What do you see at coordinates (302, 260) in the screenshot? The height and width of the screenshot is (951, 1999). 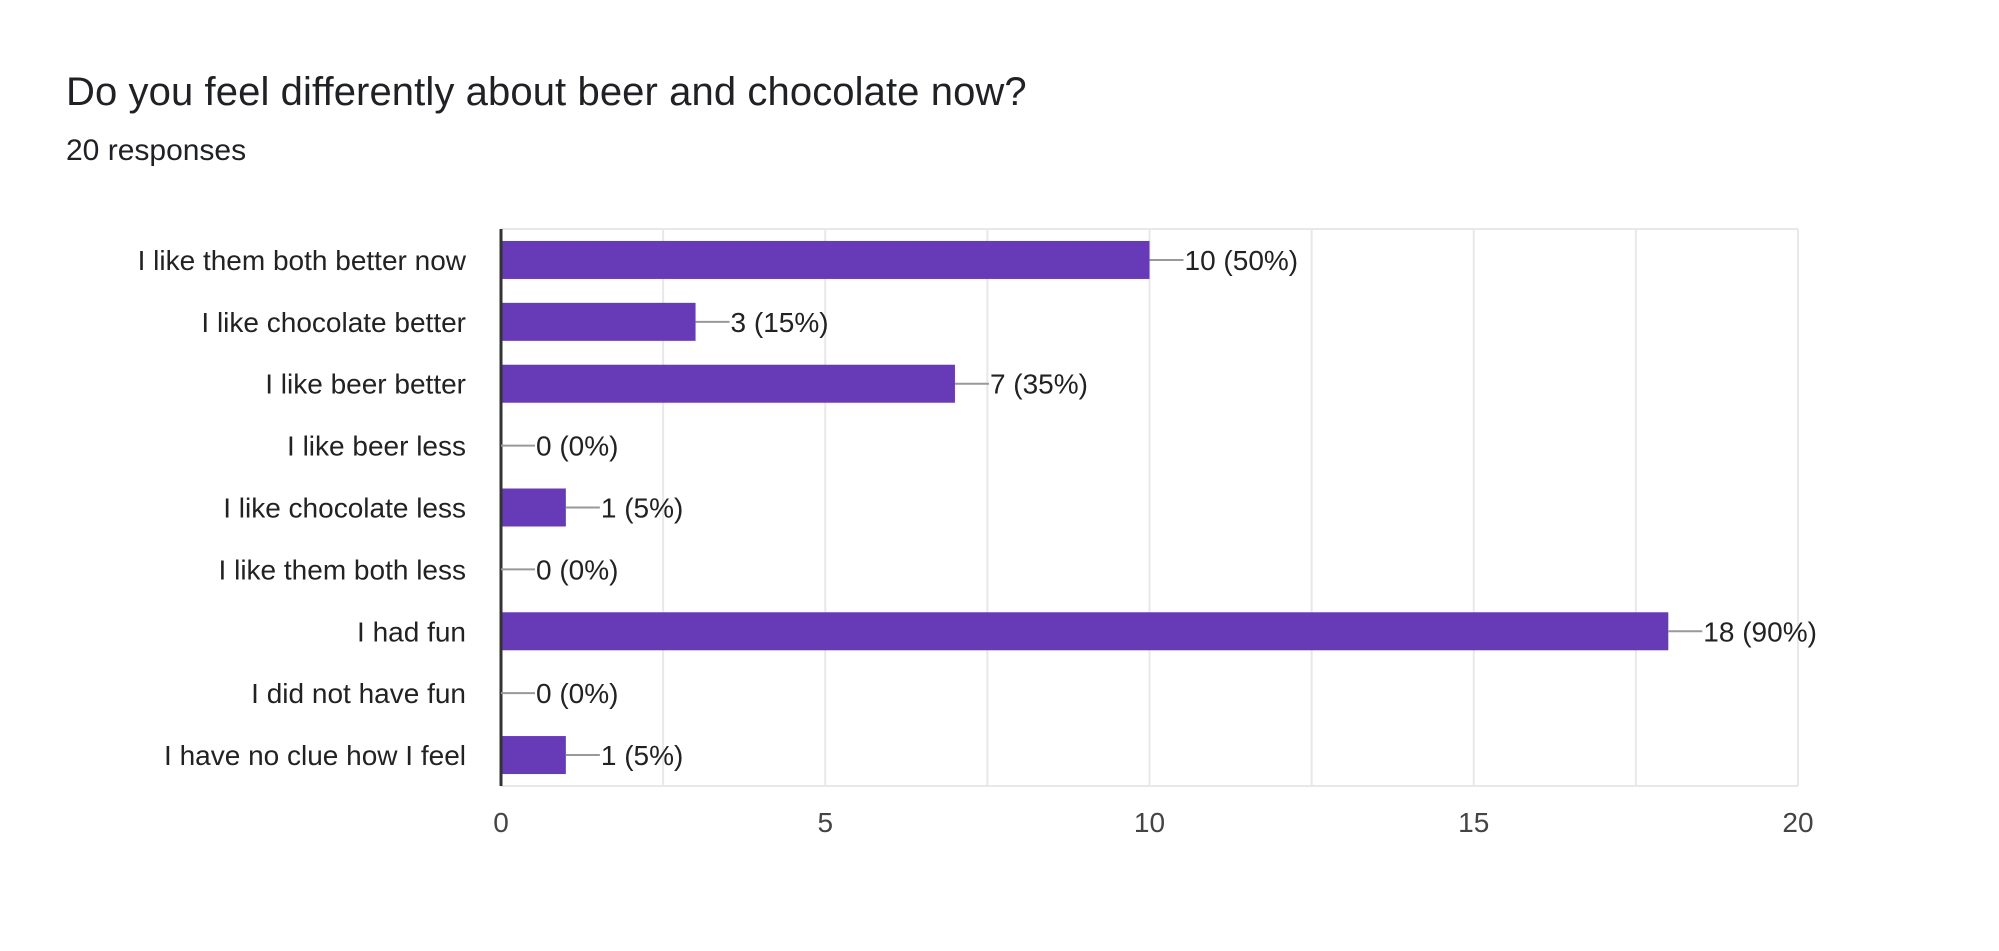 I see `category-label: I like them both better now` at bounding box center [302, 260].